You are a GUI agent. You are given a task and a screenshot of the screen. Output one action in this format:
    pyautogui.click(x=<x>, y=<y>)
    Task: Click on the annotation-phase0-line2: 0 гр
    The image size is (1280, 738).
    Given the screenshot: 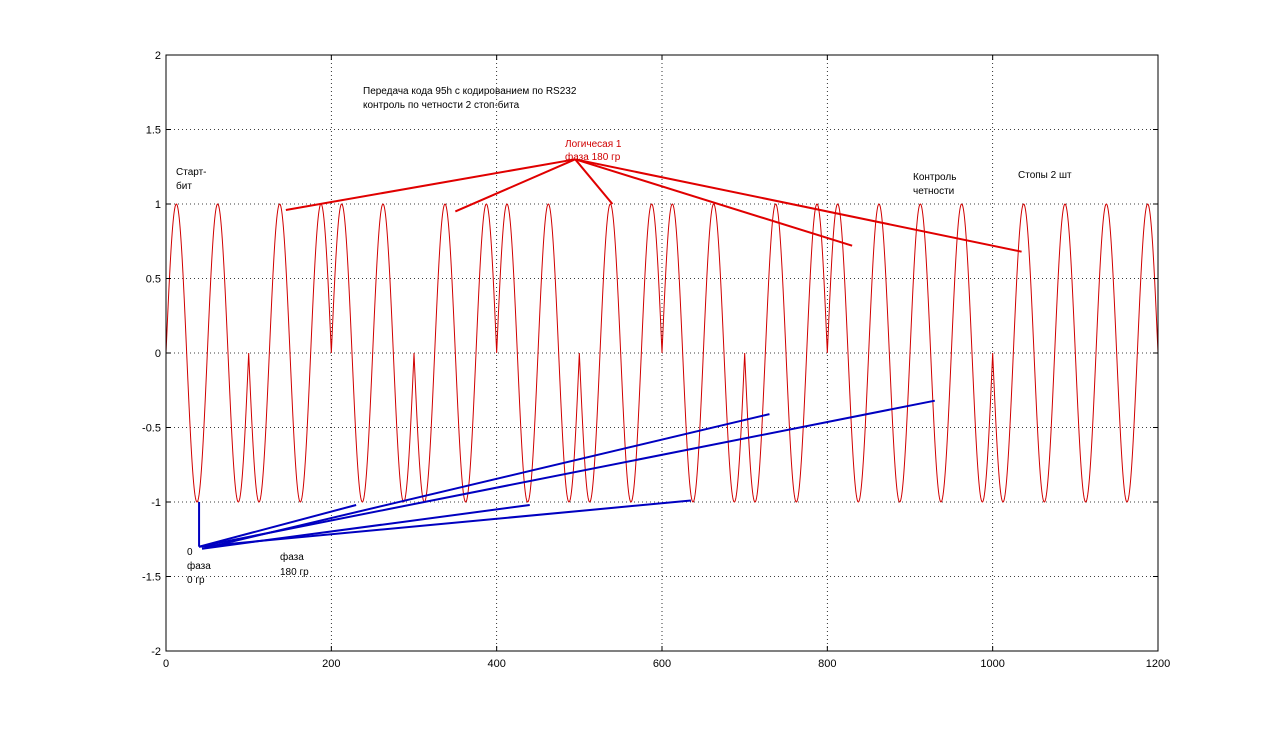 What is the action you would take?
    pyautogui.click(x=196, y=580)
    